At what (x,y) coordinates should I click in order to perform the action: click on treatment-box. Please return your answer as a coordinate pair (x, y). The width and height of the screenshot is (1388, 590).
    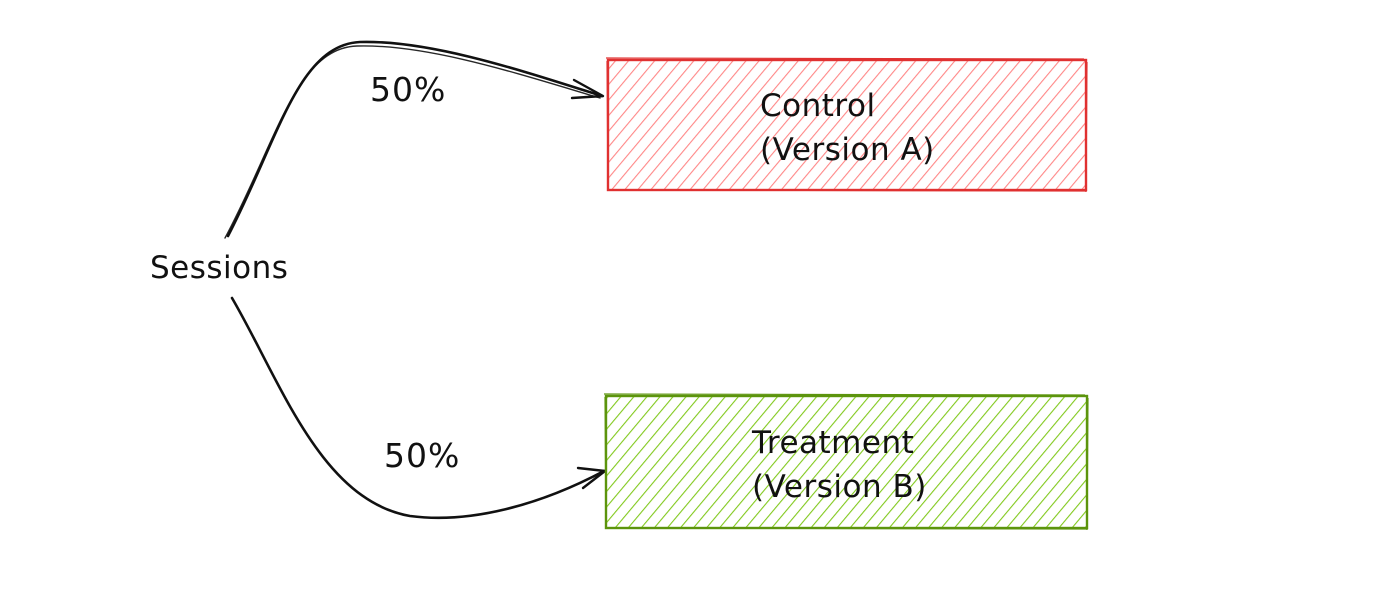
    Looking at the image, I should click on (846, 462).